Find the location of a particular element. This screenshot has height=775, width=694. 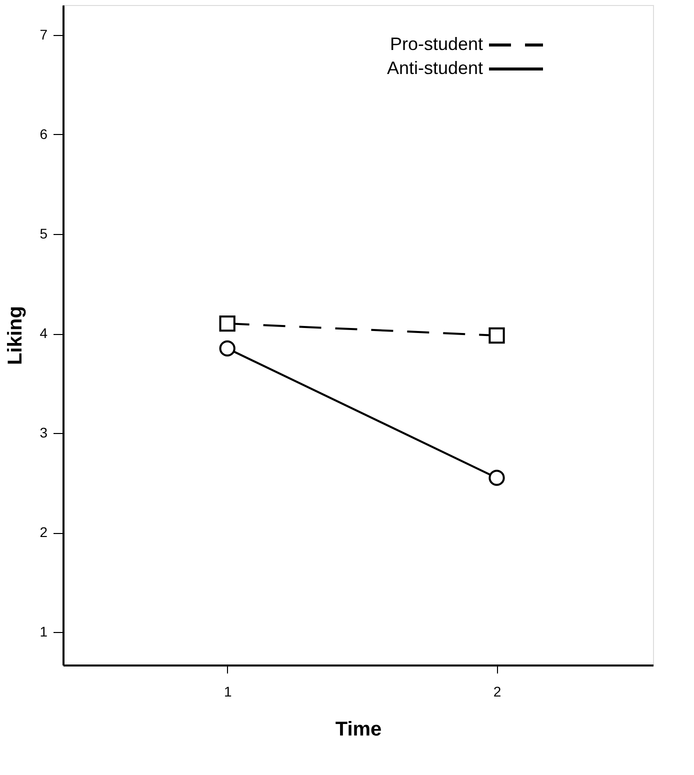

y-tick-label: 3 is located at coordinates (44, 432).